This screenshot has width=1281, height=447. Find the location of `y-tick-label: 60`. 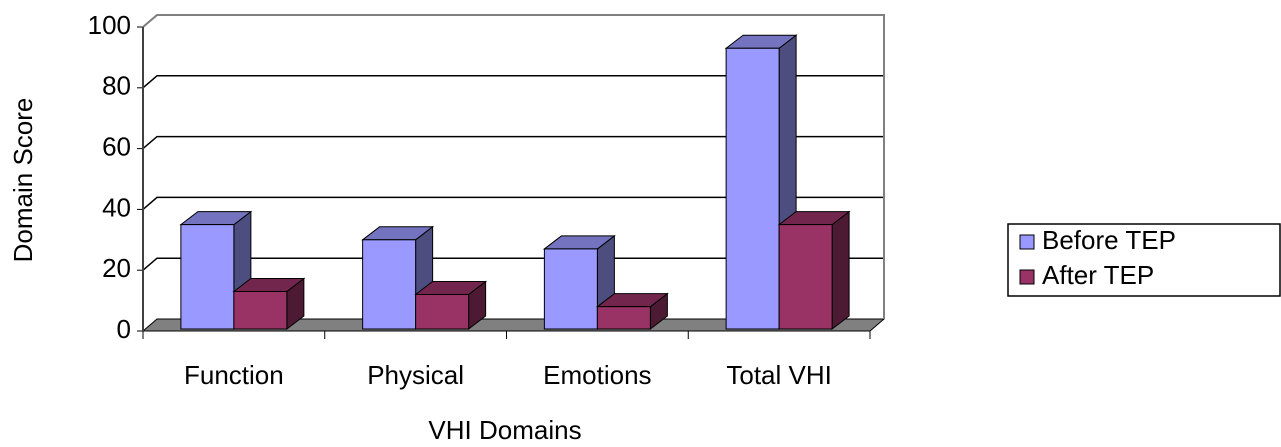

y-tick-label: 60 is located at coordinates (116, 146).